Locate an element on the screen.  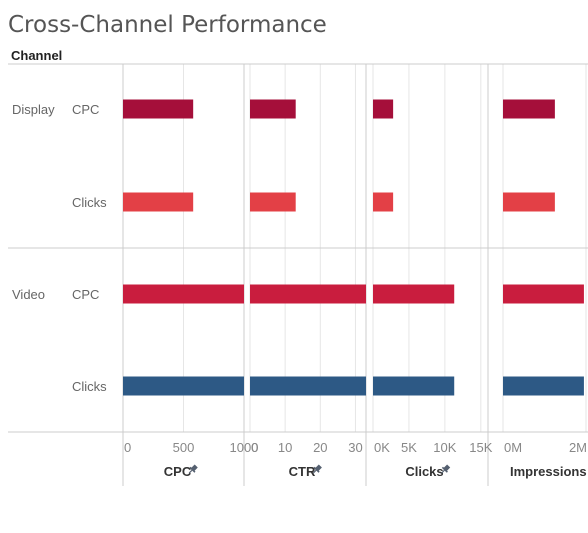
bar-ctr-display-cpc is located at coordinates (273, 109).